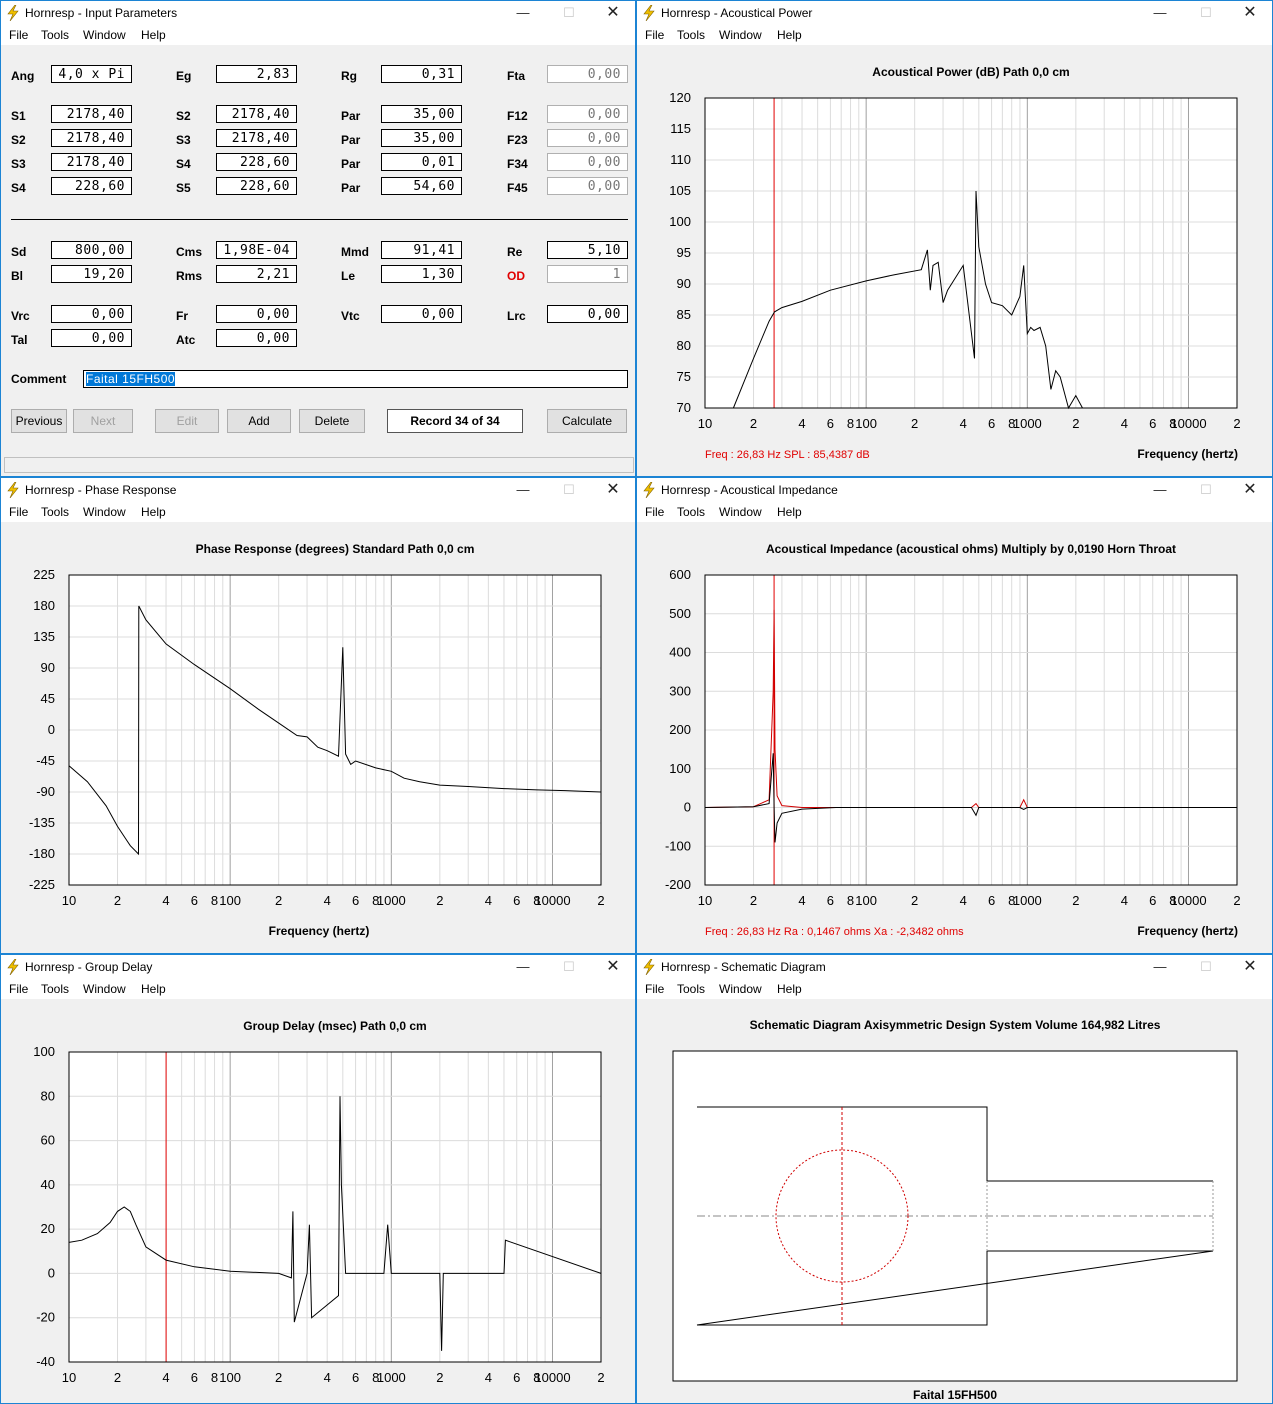  I want to click on next-button: Next, so click(103, 421).